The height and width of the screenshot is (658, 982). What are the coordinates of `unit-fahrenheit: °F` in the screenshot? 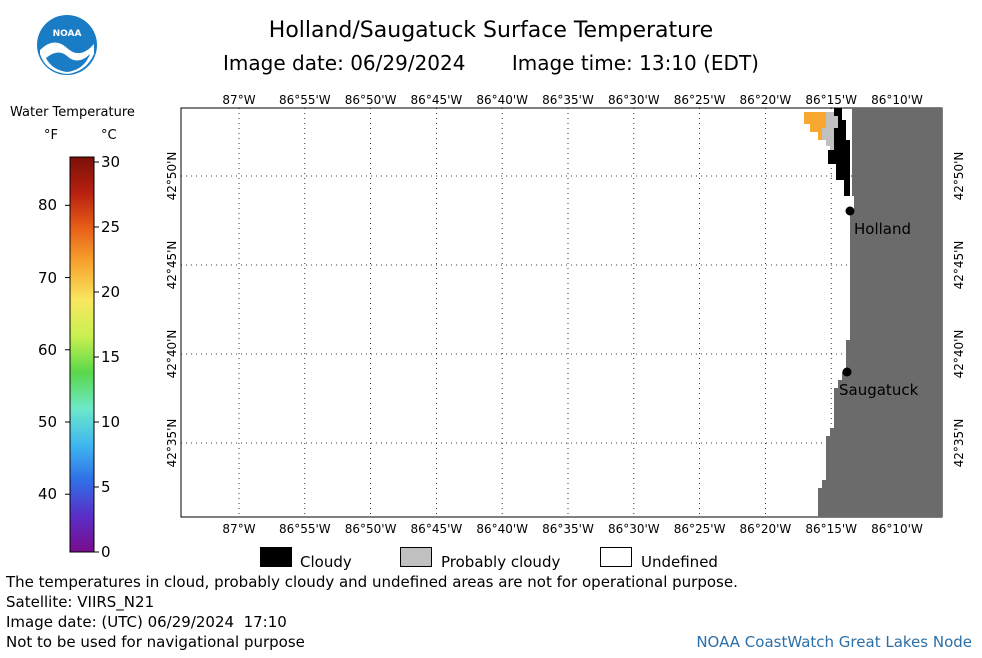 It's located at (51, 135).